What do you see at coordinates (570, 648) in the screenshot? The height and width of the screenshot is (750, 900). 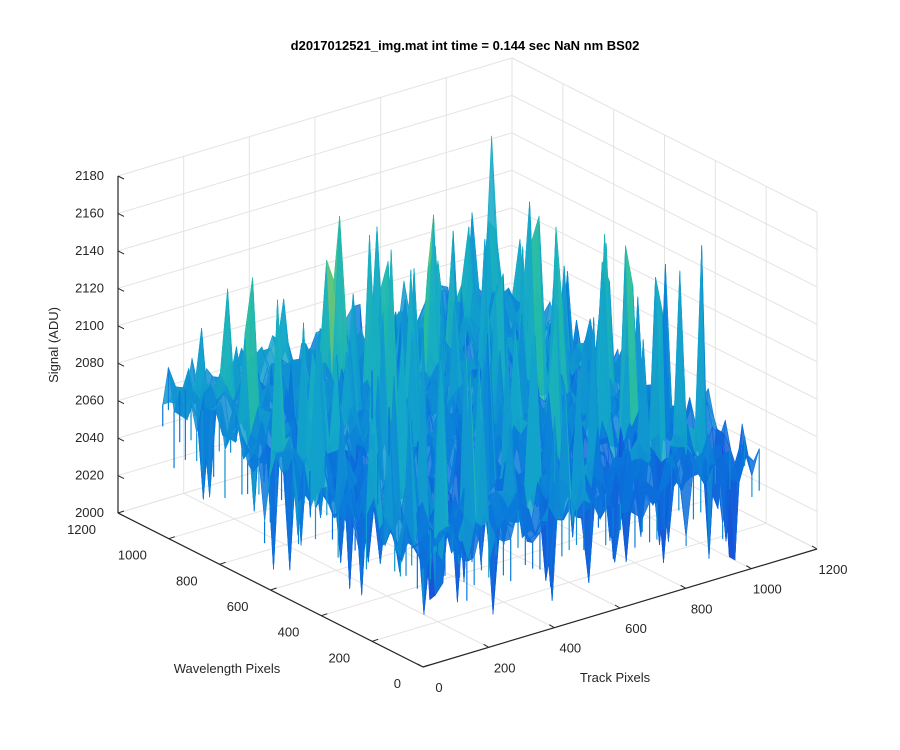 I see `x-tick-label: 400` at bounding box center [570, 648].